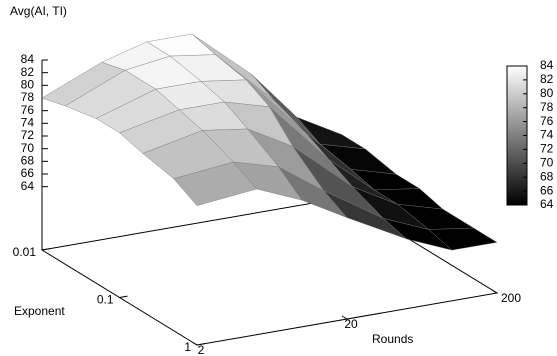 The image size is (557, 356). What do you see at coordinates (28, 59) in the screenshot?
I see `z-tick-label: 84` at bounding box center [28, 59].